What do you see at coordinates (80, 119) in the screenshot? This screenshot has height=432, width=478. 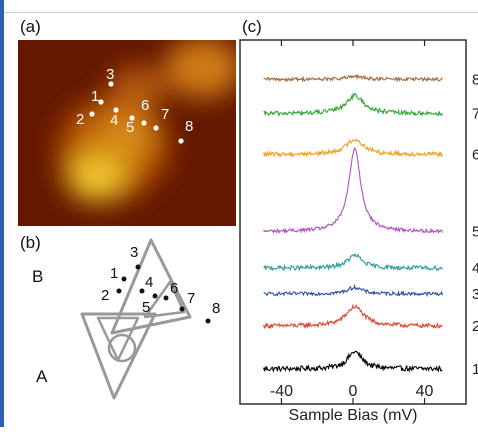 I see `stm-point-label-2: 2` at bounding box center [80, 119].